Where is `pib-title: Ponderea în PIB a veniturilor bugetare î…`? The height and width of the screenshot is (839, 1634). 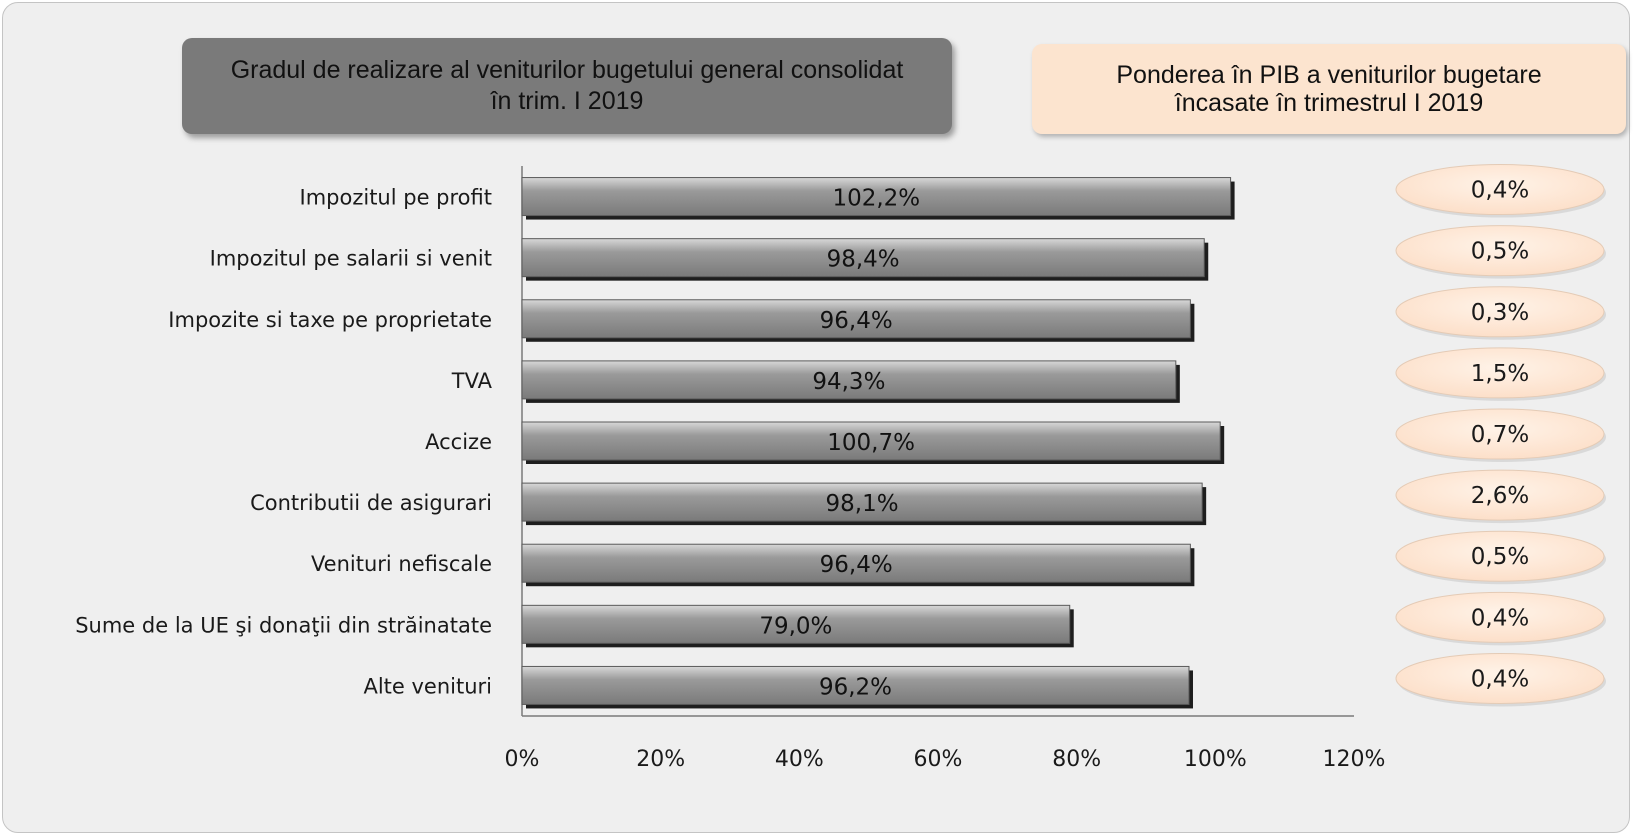
pib-title: Ponderea în PIB a veniturilor bugetare î… is located at coordinates (1329, 89).